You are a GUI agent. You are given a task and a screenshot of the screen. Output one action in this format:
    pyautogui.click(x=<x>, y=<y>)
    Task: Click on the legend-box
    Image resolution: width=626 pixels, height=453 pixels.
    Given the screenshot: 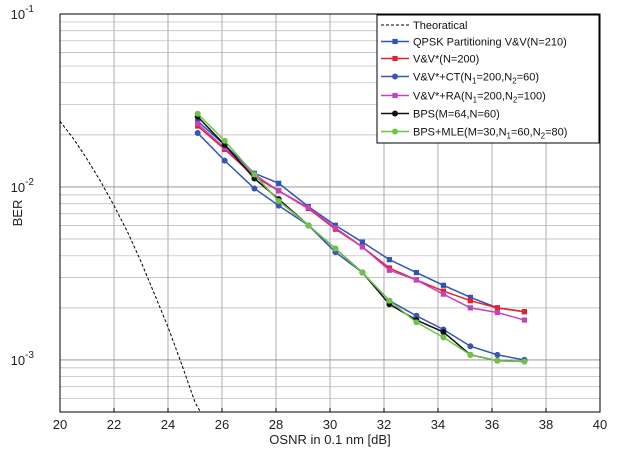 What is the action you would take?
    pyautogui.click(x=488, y=79)
    